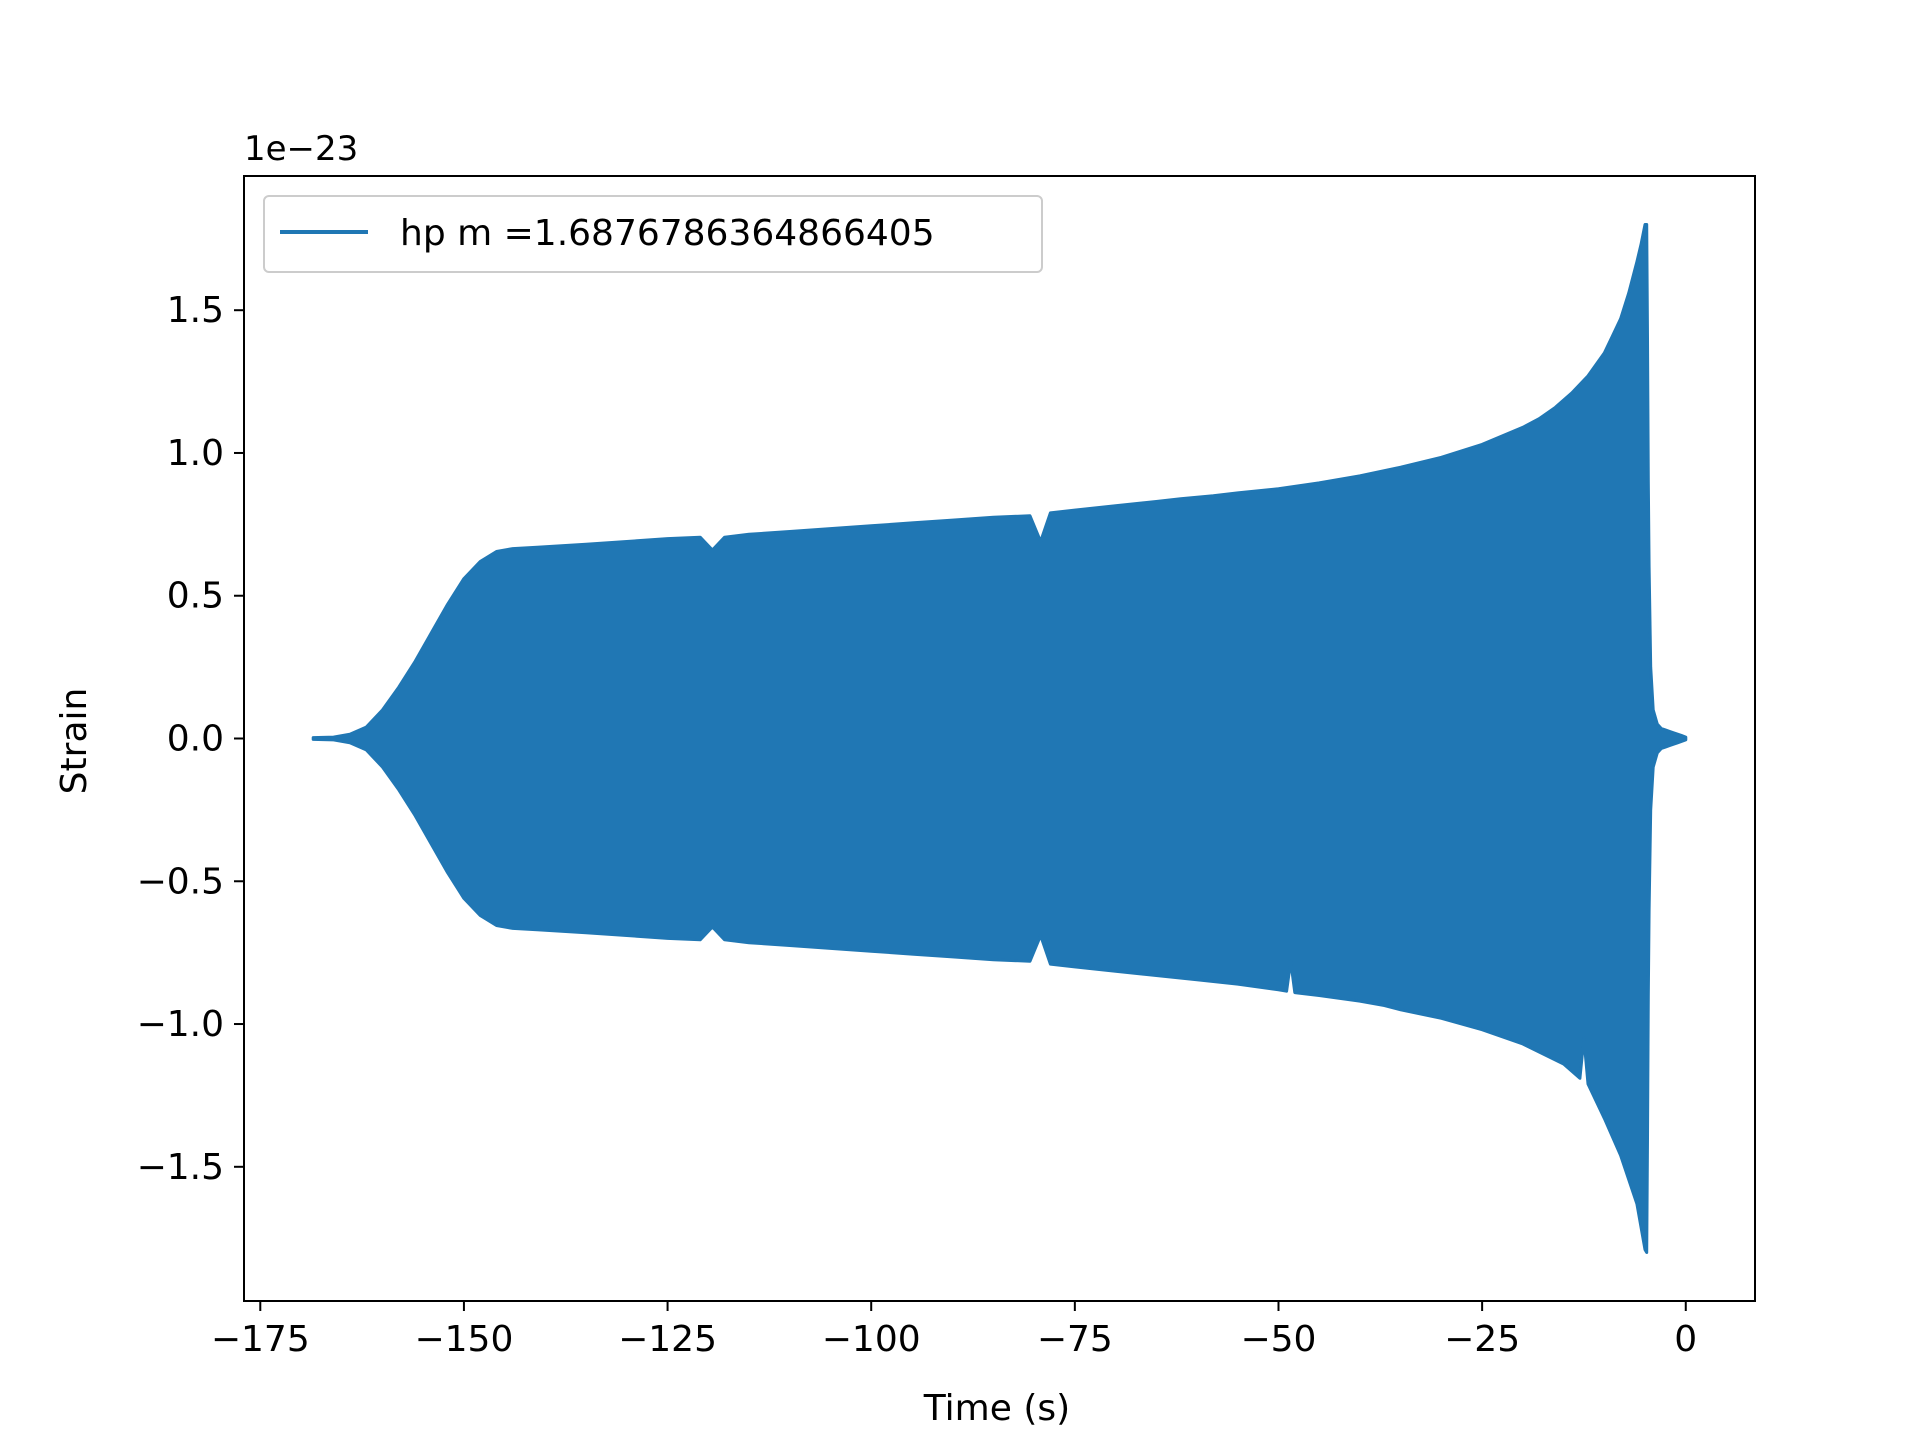 This screenshot has height=1440, width=1920. Describe the element at coordinates (180, 1024) in the screenshot. I see `y-tick-label: −1.0` at that location.